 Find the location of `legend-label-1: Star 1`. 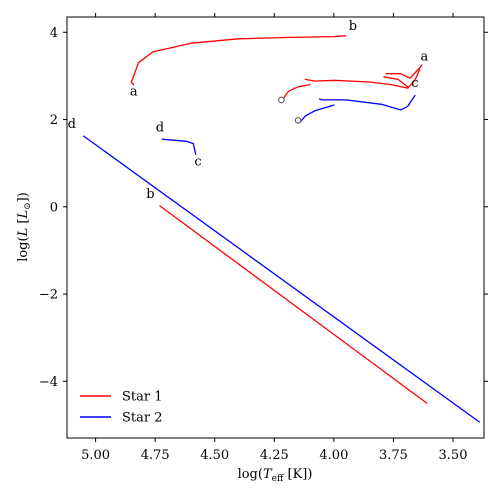

legend-label-1: Star 1 is located at coordinates (142, 397).